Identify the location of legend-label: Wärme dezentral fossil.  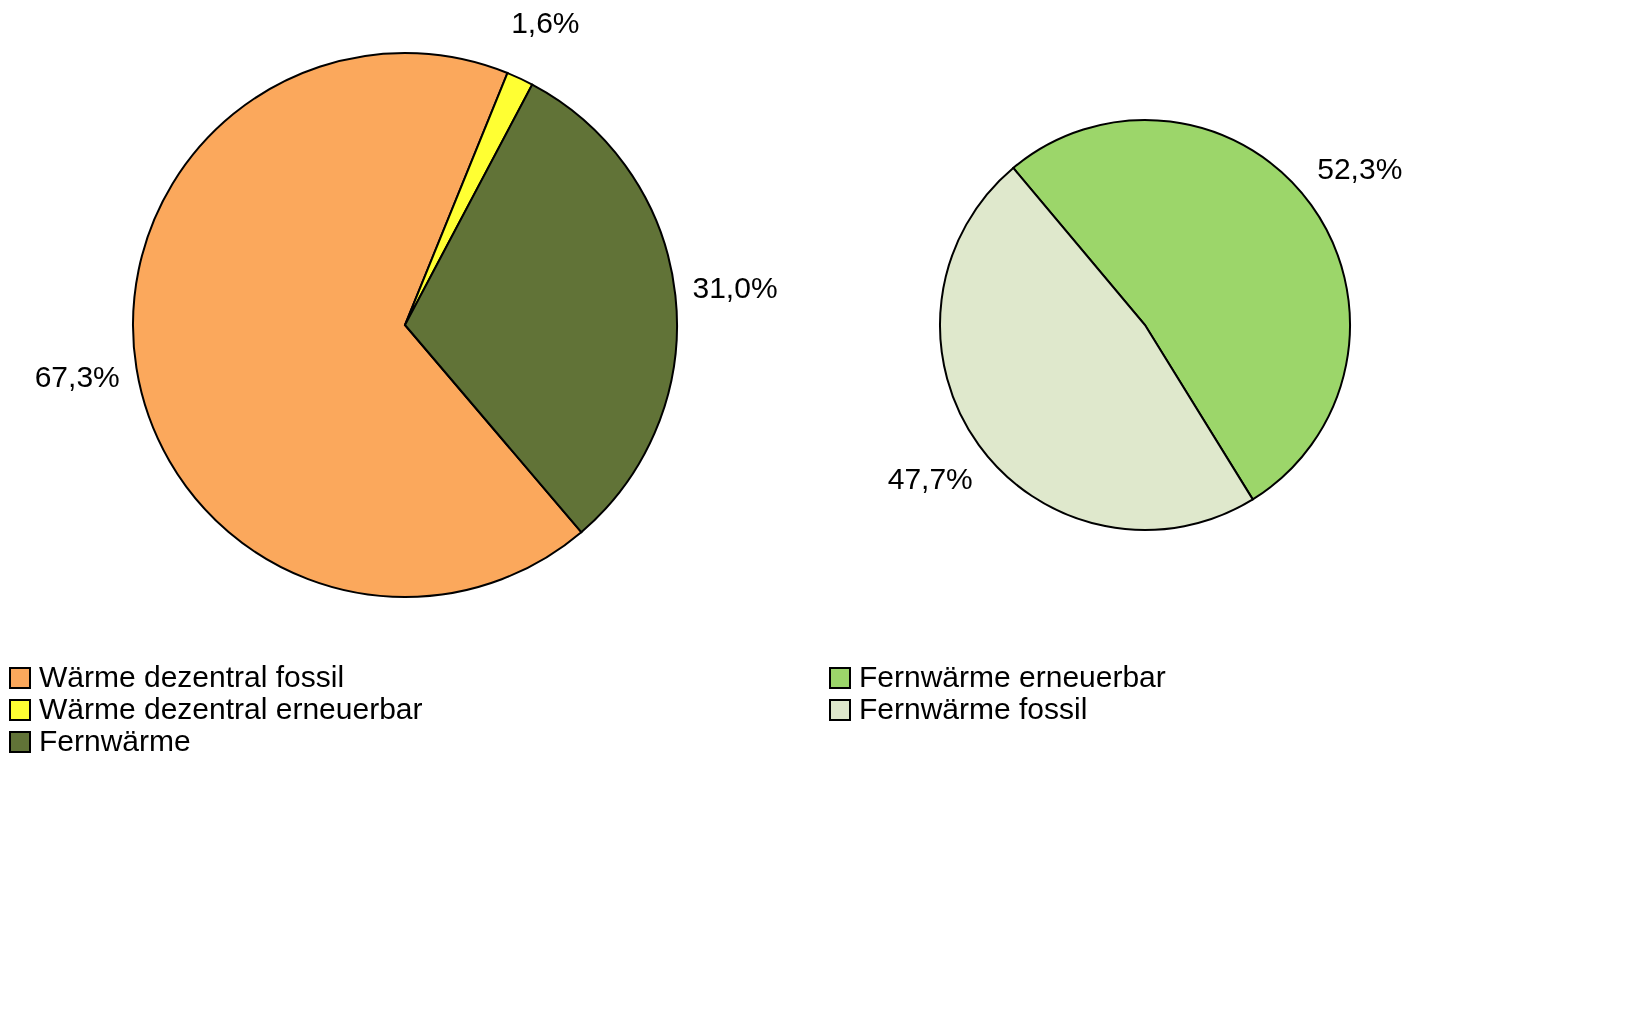
(192, 676).